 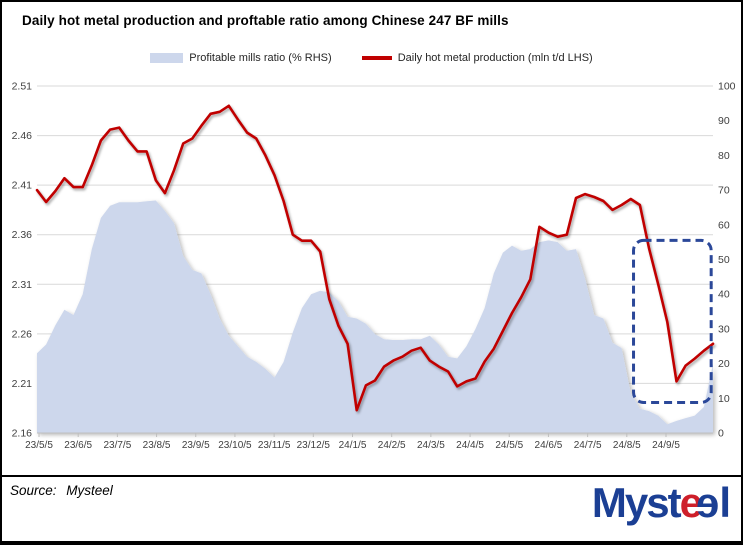 I want to click on lhs-tick-label: 2.21, so click(x=22, y=384).